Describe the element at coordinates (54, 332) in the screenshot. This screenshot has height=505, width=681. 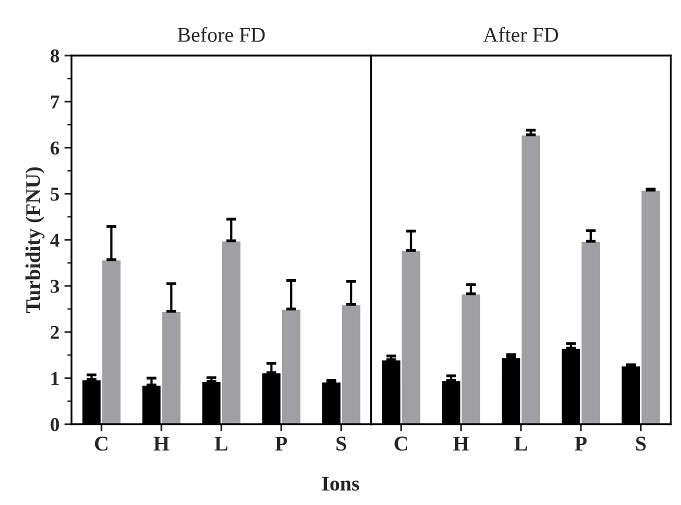
I see `y-tick-label: 2` at that location.